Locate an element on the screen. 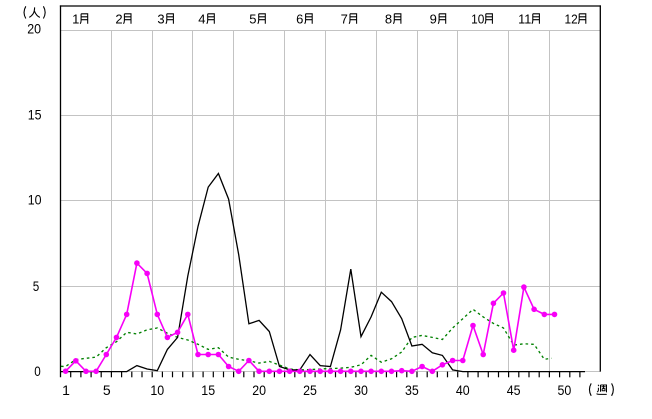 This screenshot has width=652, height=419. svg-text: 4 is located at coordinates (201, 18).